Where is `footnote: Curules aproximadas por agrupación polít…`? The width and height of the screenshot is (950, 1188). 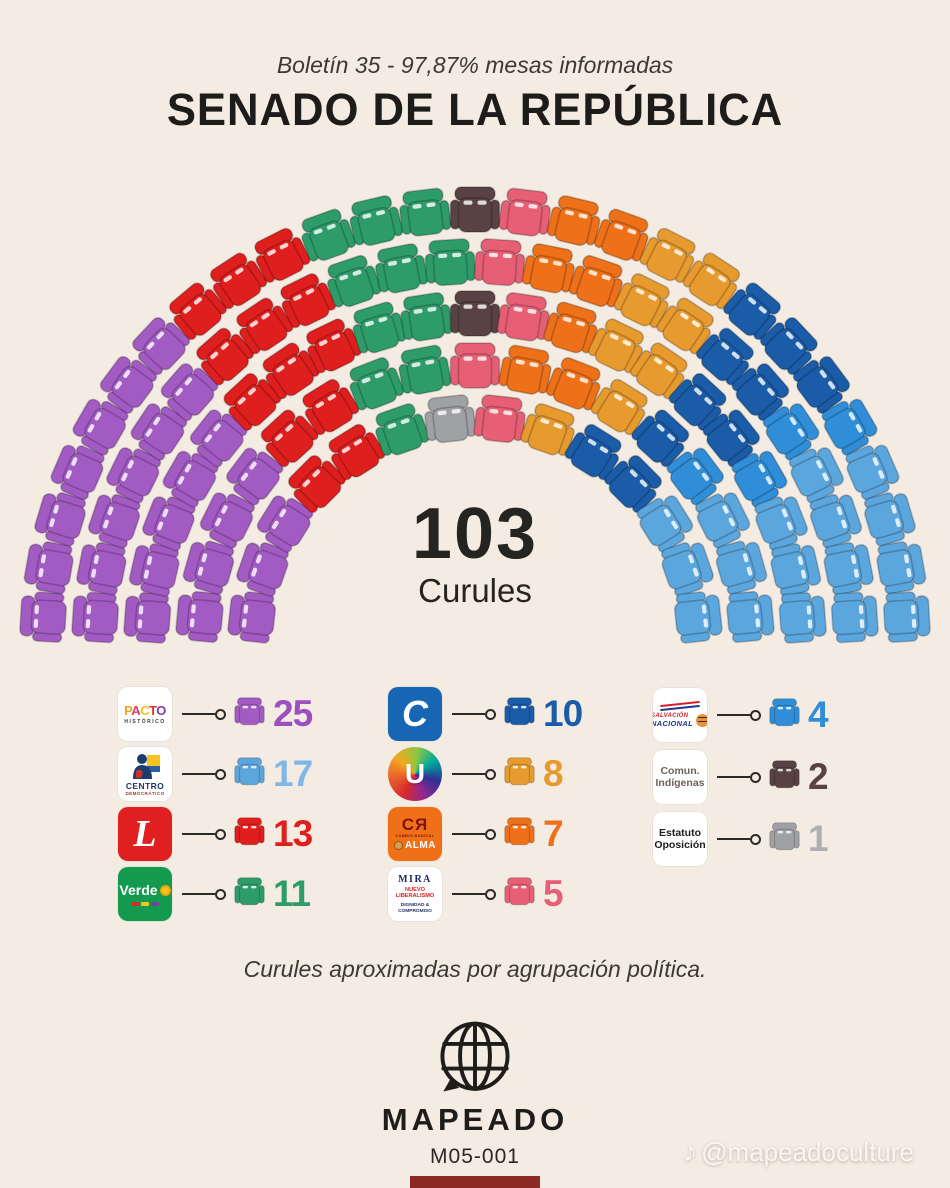 footnote: Curules aproximadas por agrupación polít… is located at coordinates (475, 969).